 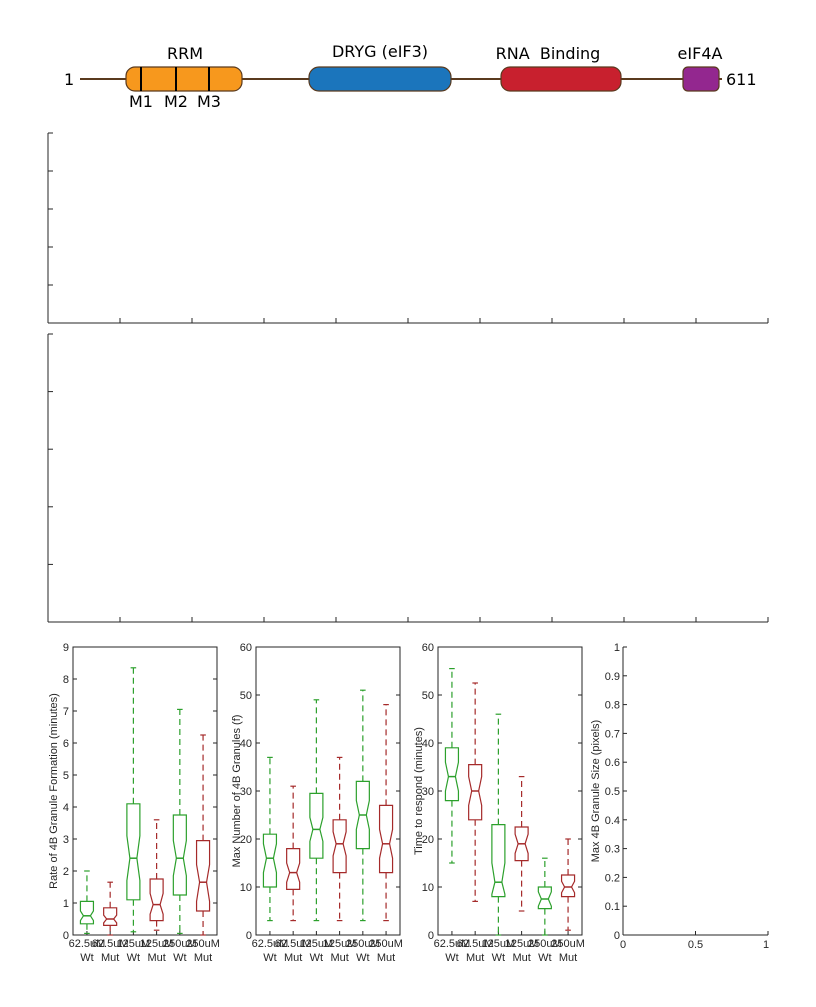 I want to click on y-tick-label: 2, so click(x=66, y=872).